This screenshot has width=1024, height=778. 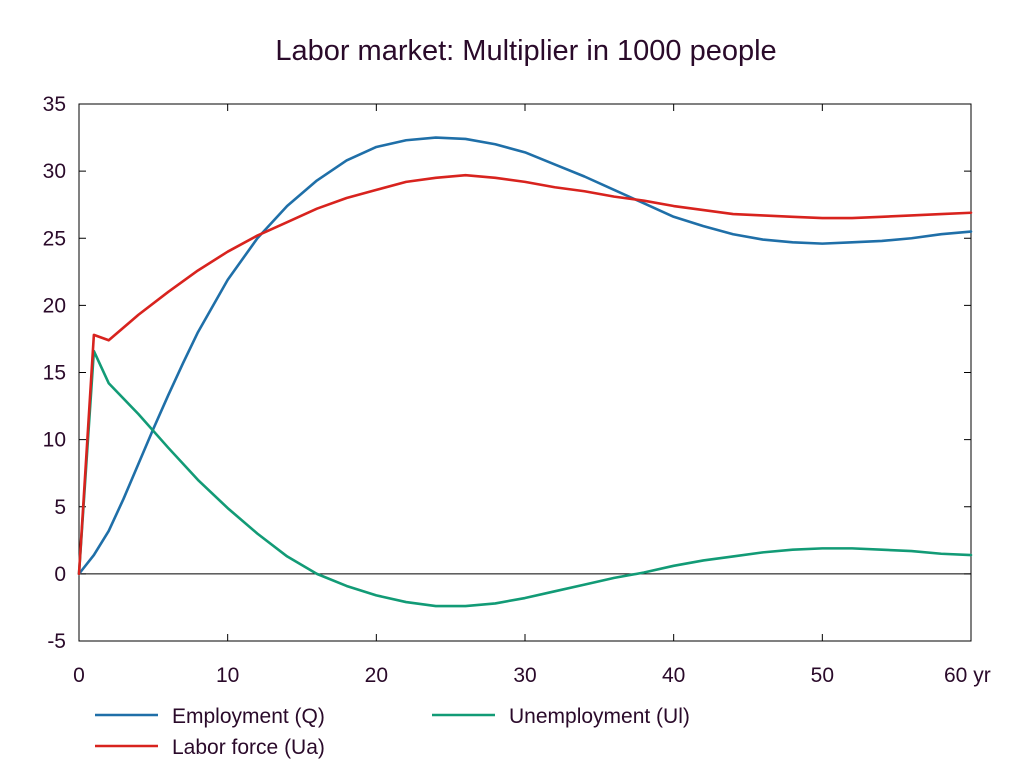 What do you see at coordinates (599, 716) in the screenshot?
I see `legend-label: Unemployment (Ul)` at bounding box center [599, 716].